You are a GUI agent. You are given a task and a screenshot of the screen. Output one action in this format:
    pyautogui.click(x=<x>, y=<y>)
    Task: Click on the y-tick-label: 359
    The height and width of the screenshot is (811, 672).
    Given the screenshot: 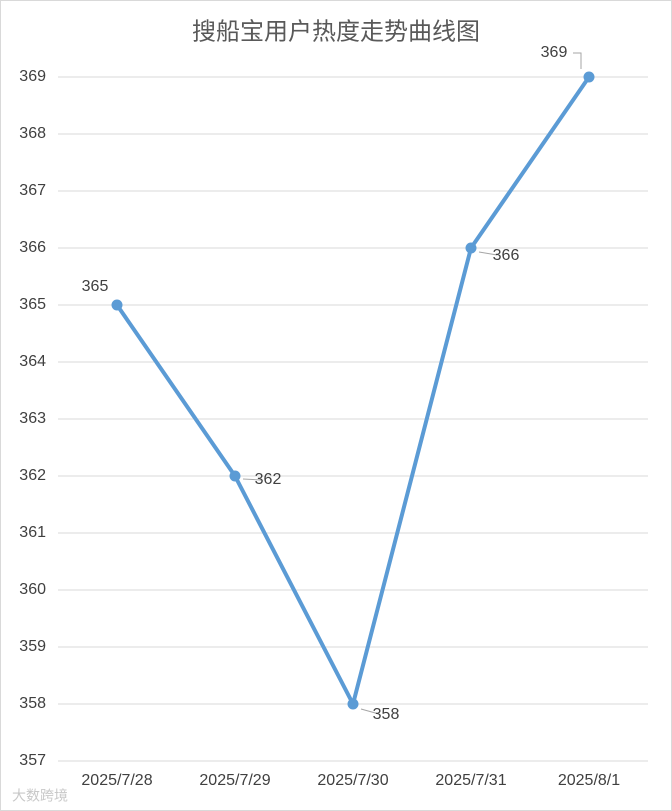 What is the action you would take?
    pyautogui.click(x=32, y=646)
    